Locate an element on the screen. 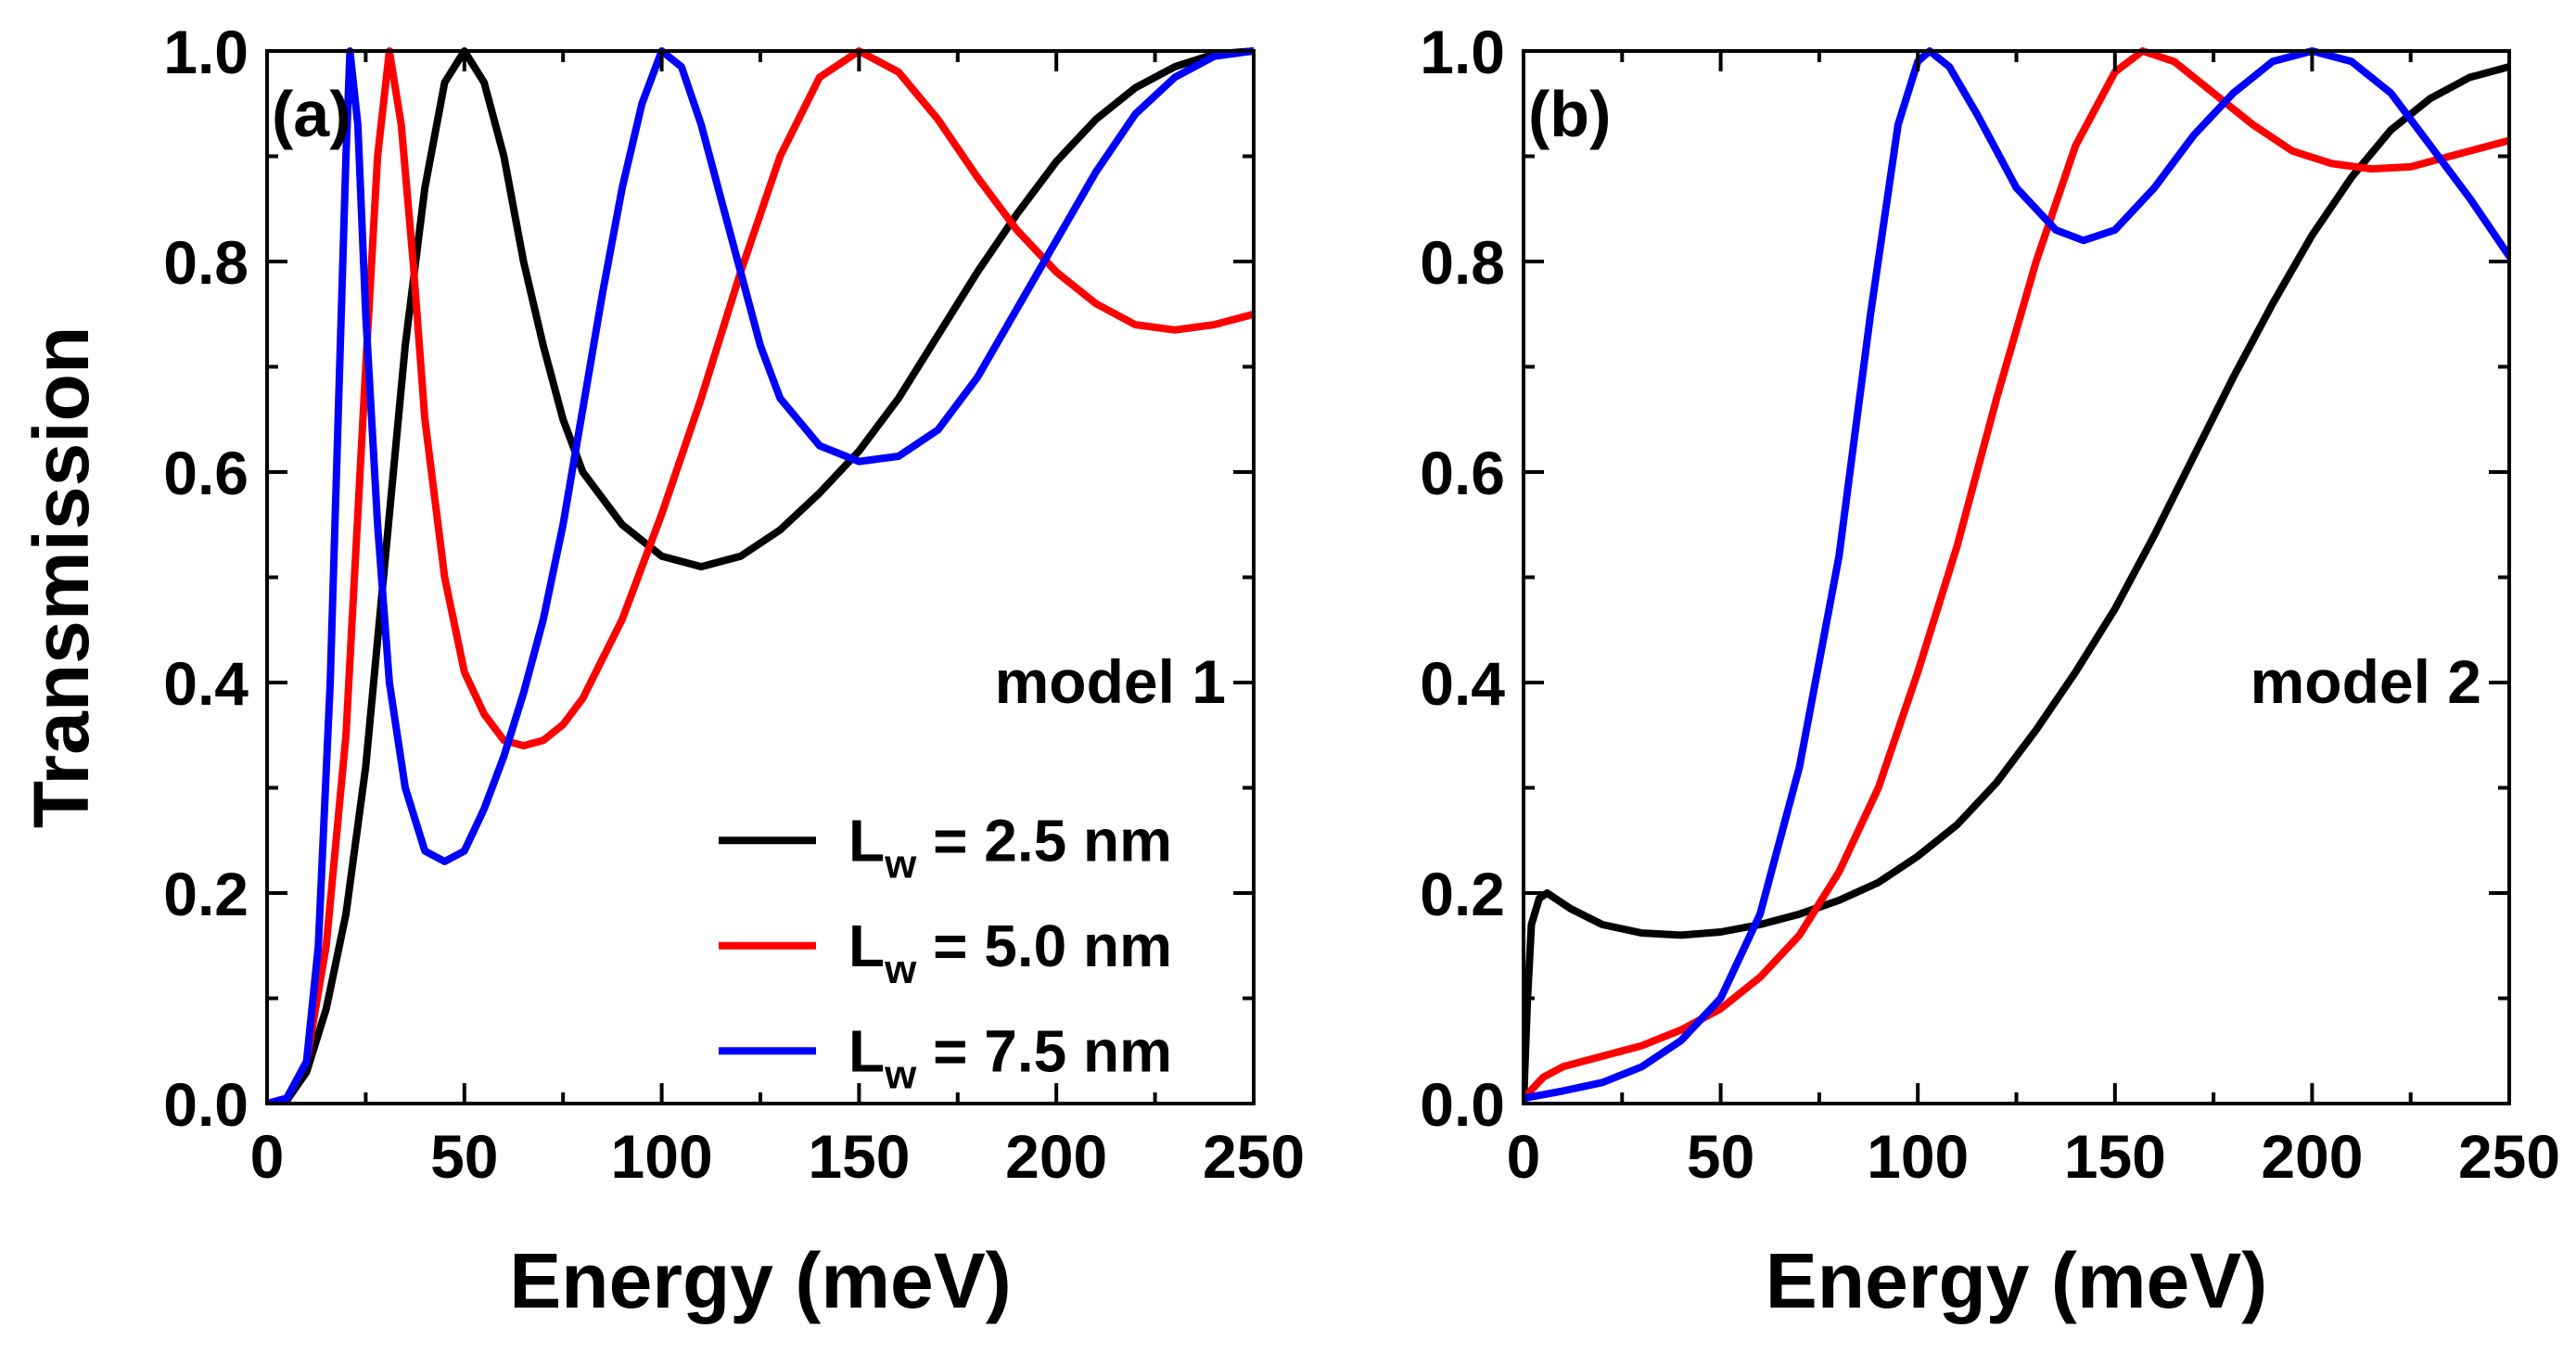 The width and height of the screenshot is (2576, 1366). panel-label: (b) is located at coordinates (1570, 114).